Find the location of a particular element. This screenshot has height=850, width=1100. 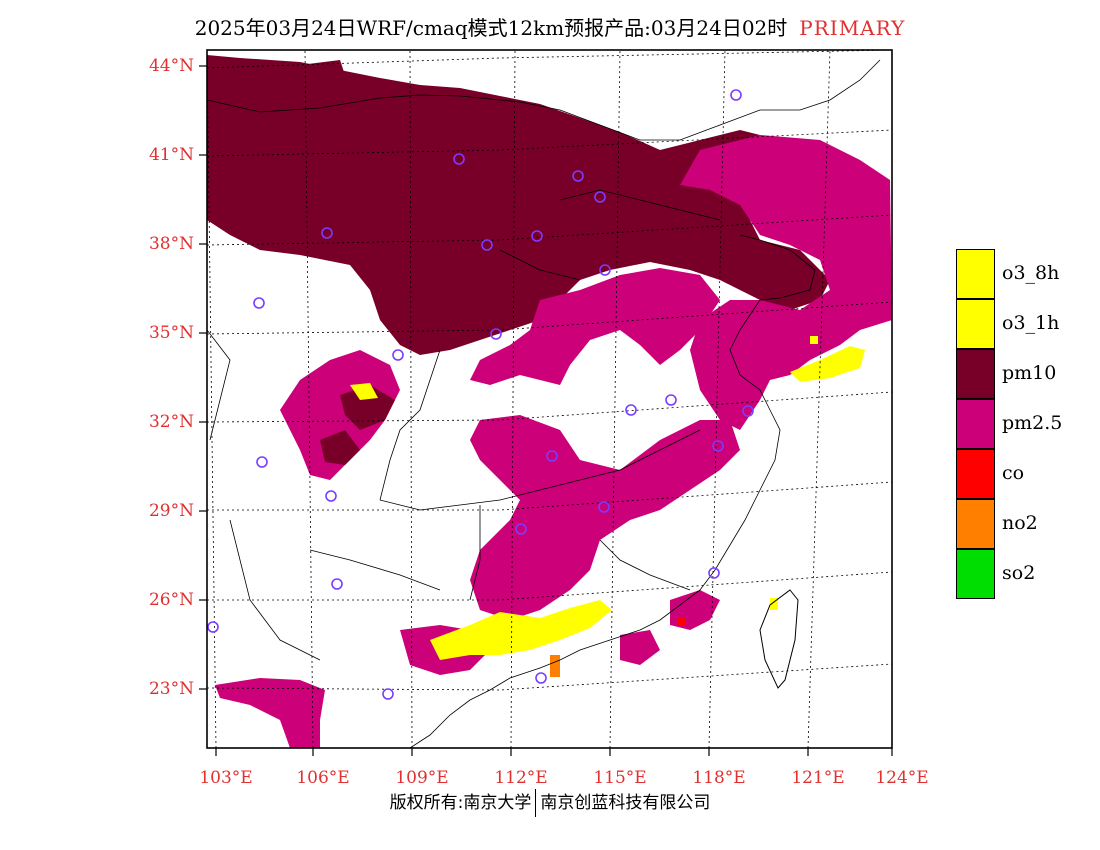

legend-label: o3_1h is located at coordinates (1031, 323).